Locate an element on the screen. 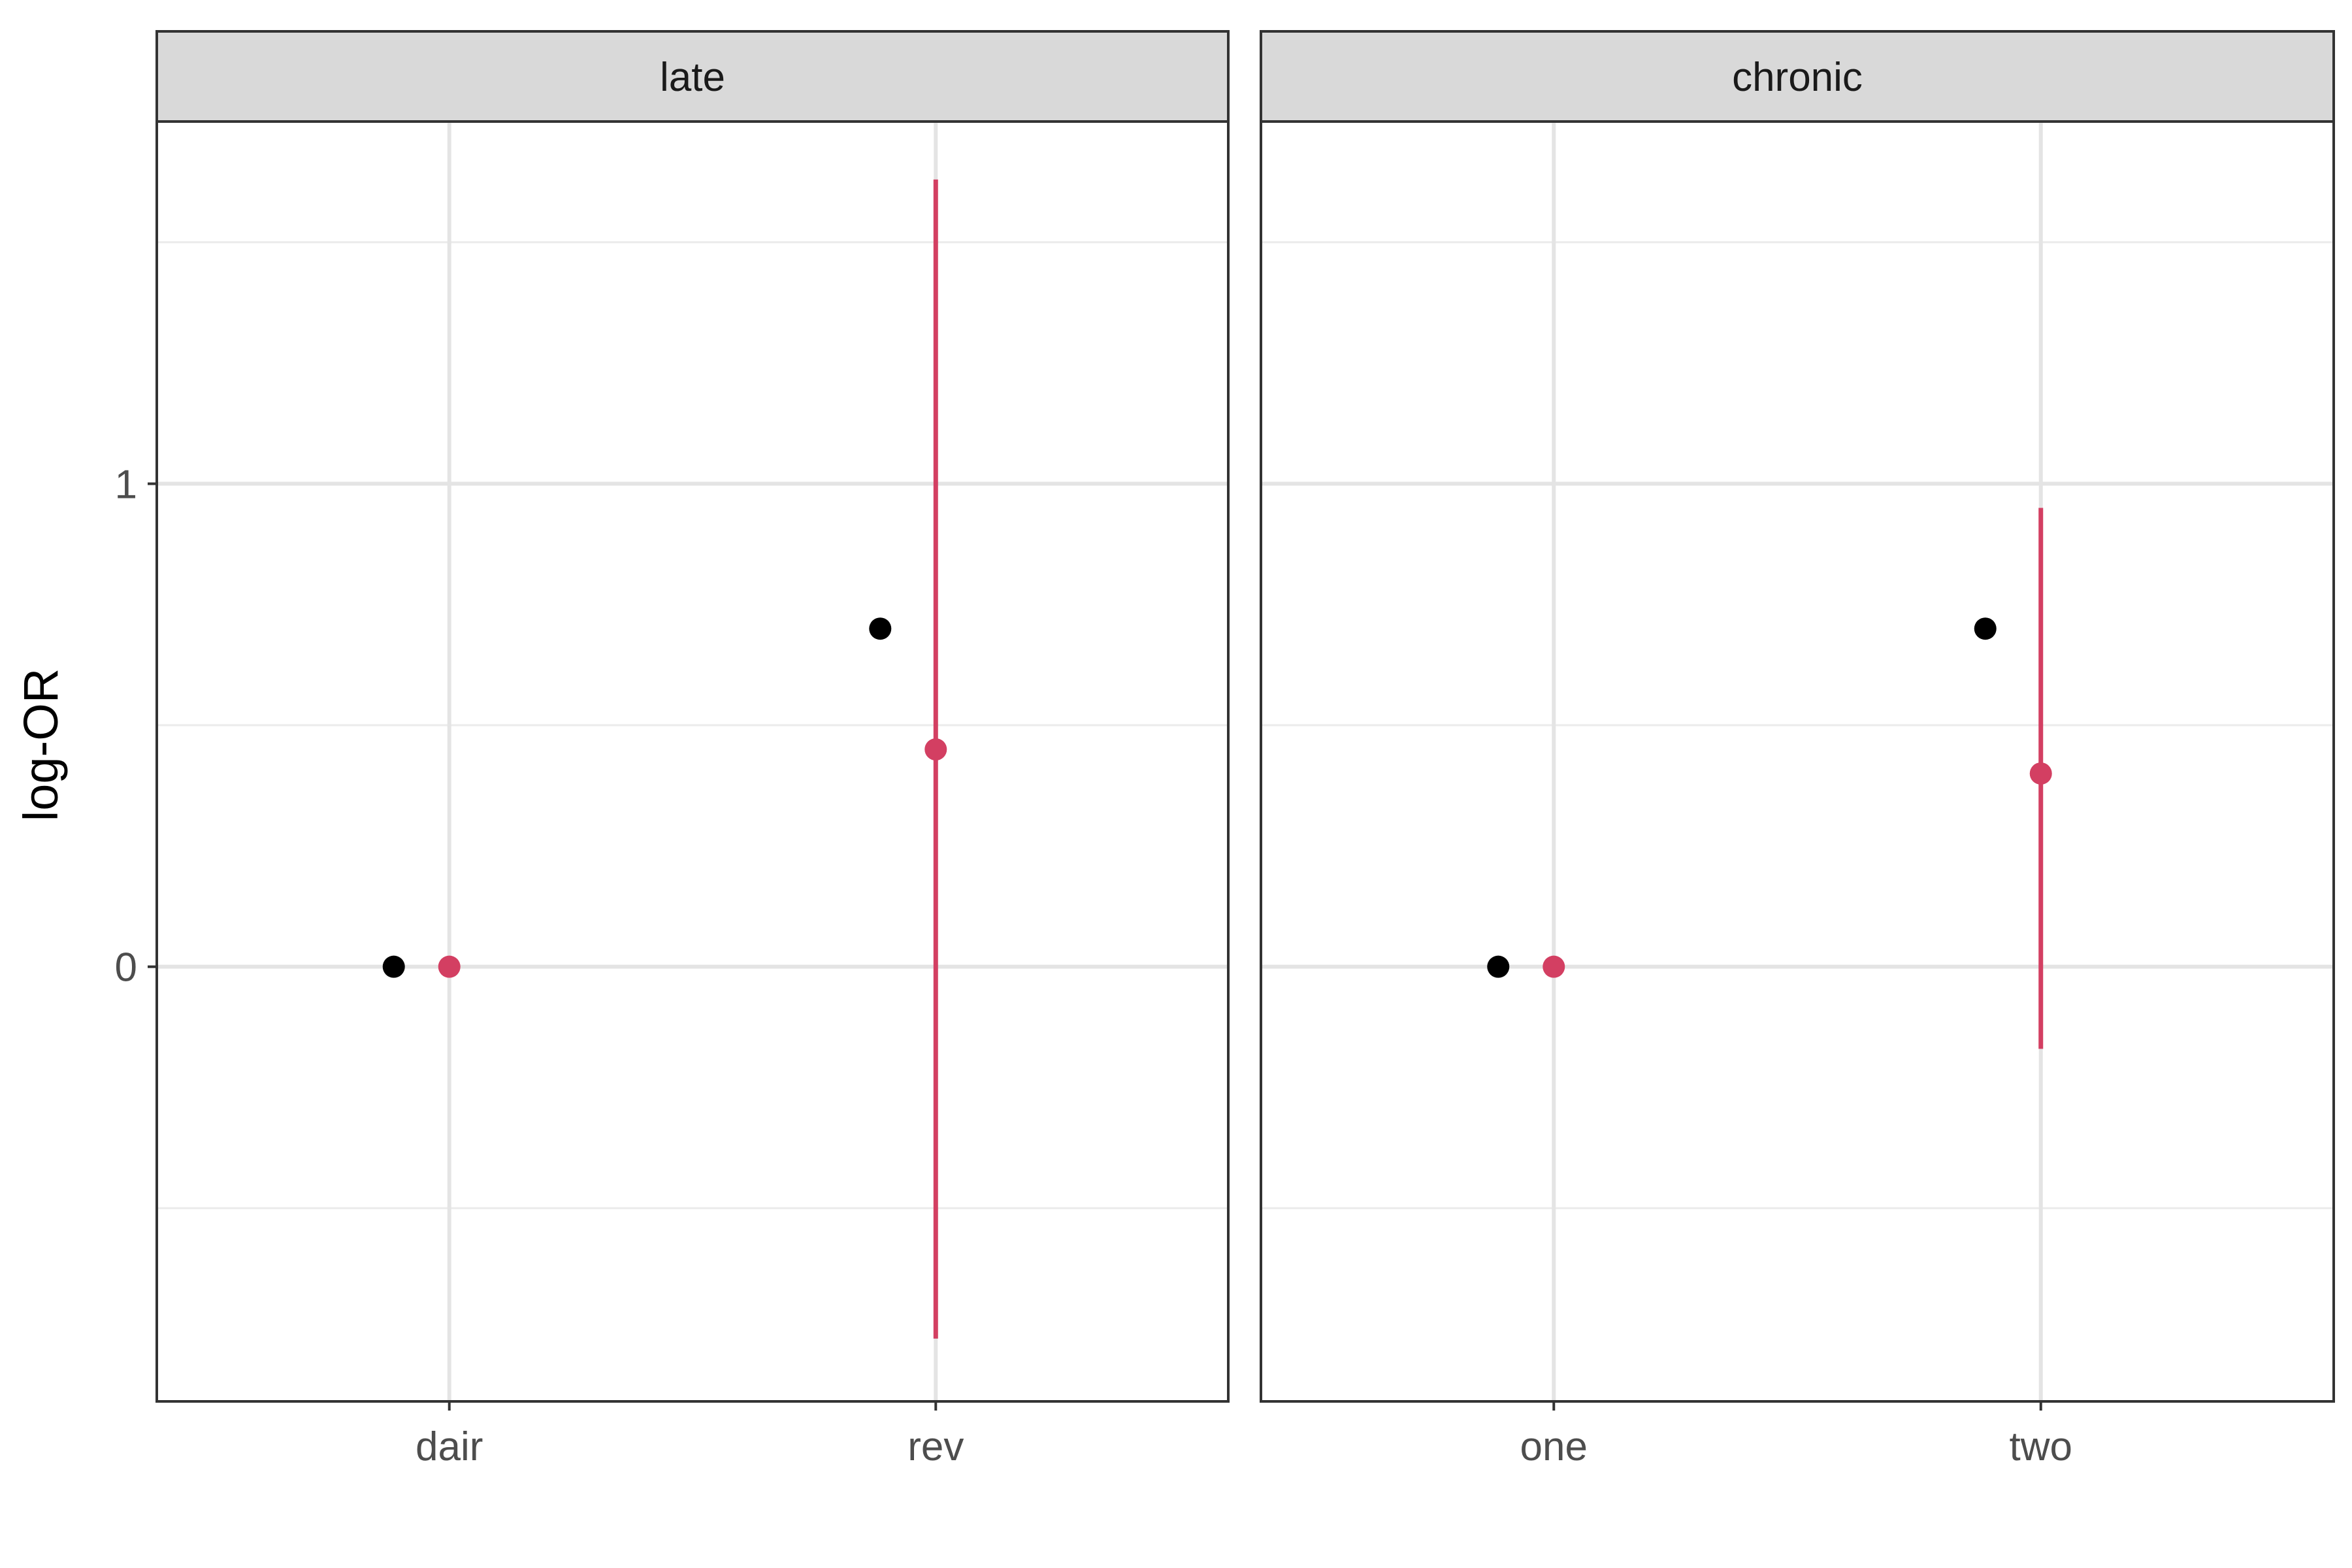  y-axis-title: log-OR is located at coordinates (41, 744).